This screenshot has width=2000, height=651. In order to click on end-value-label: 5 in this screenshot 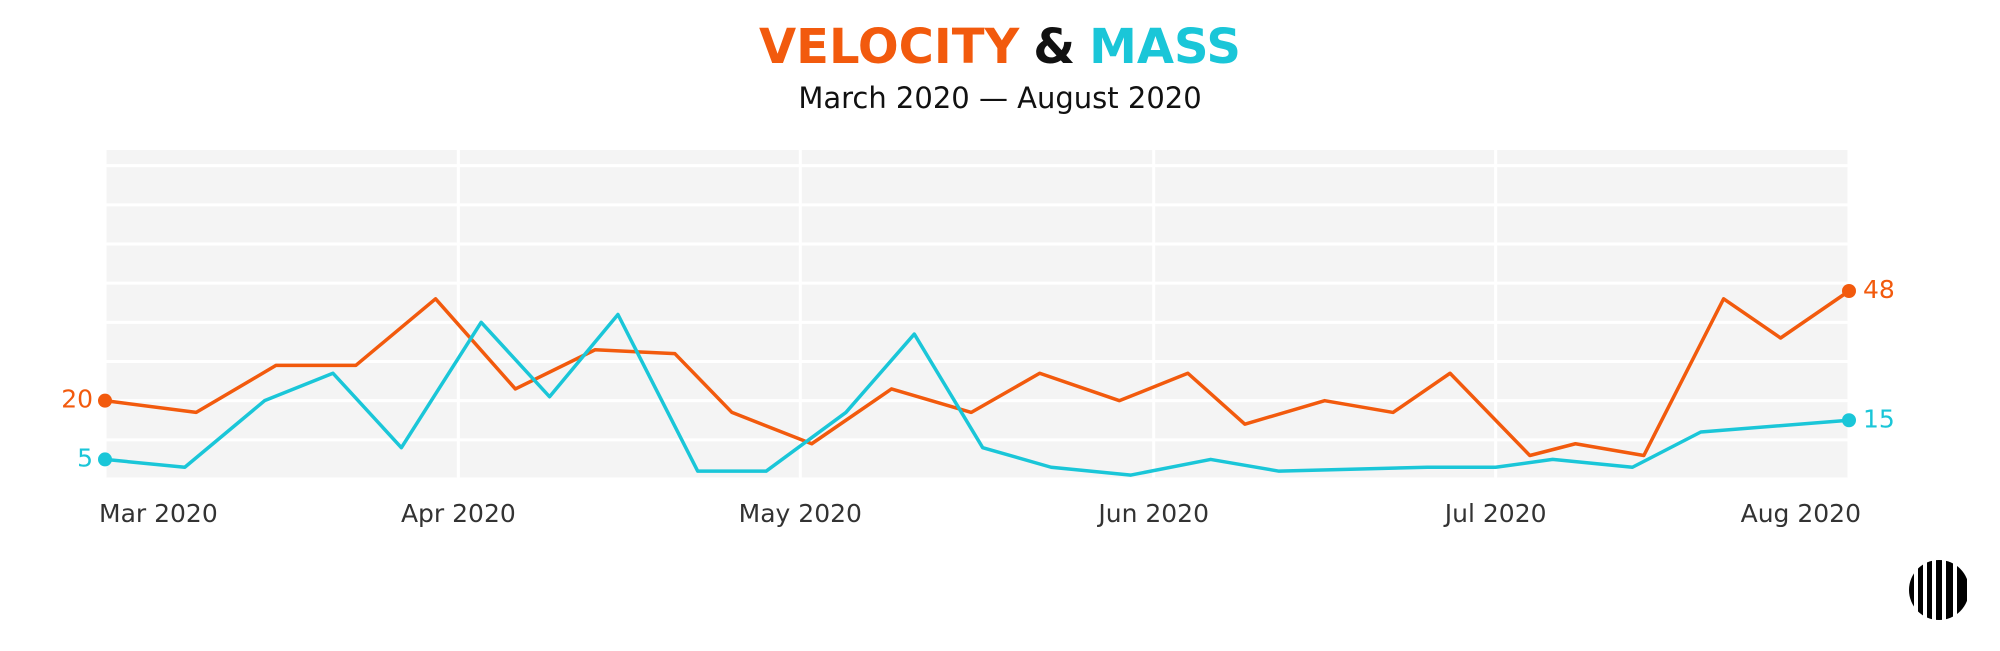, I will do `click(85, 457)`.